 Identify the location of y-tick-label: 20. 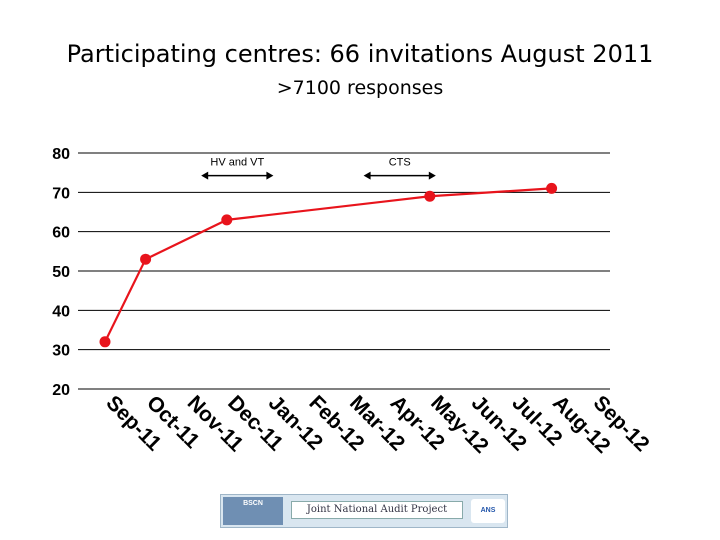
(61, 390).